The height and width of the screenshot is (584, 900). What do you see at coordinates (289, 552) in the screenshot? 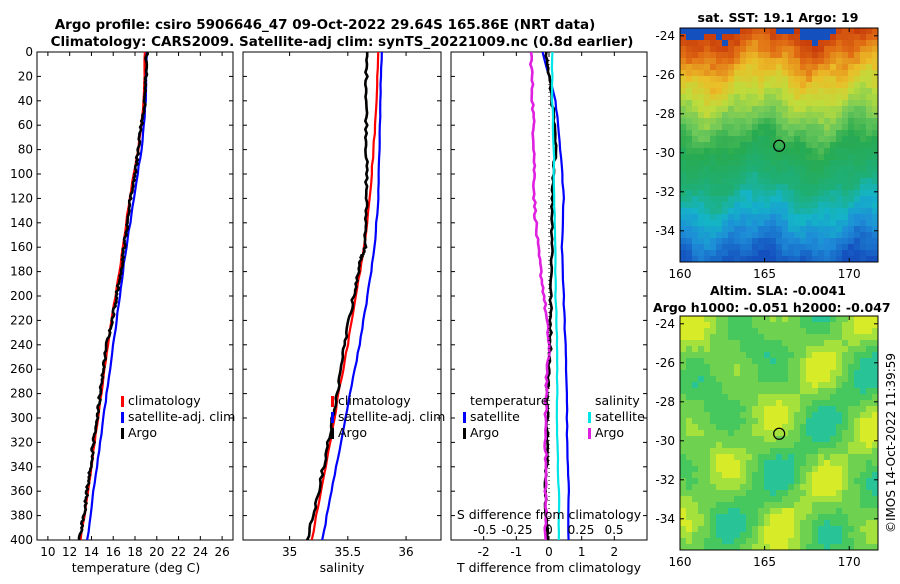
I see `x-tick-label: 35` at bounding box center [289, 552].